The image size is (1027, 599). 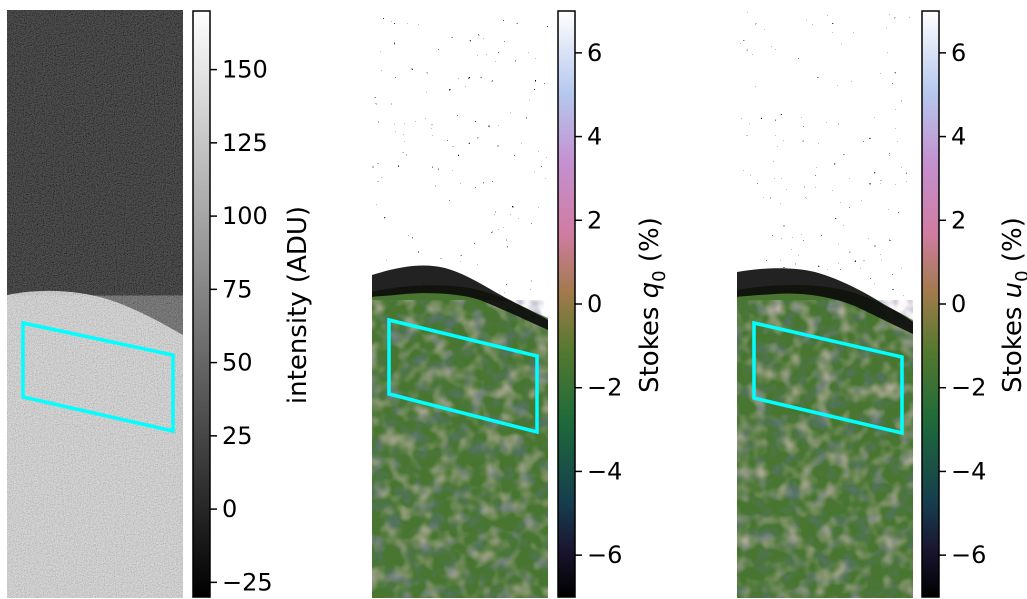 I want to click on stokes-u-saturated-region, so click(x=825, y=157).